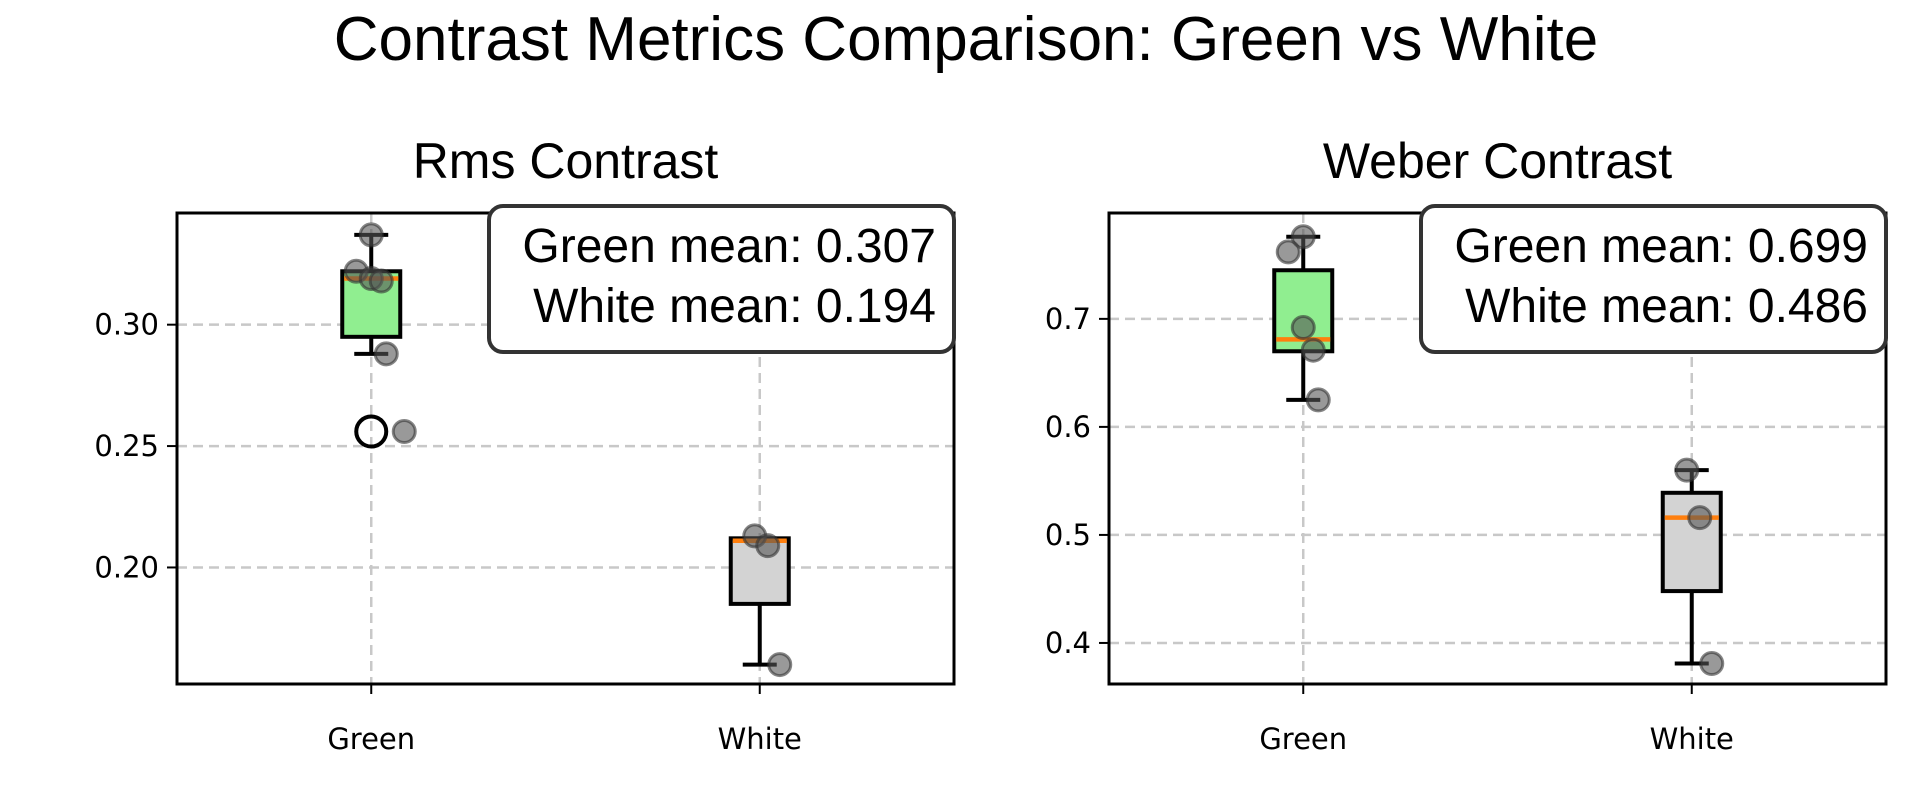 This screenshot has height=800, width=1920. I want to click on panel-title: Weber Contrast, so click(1497, 161).